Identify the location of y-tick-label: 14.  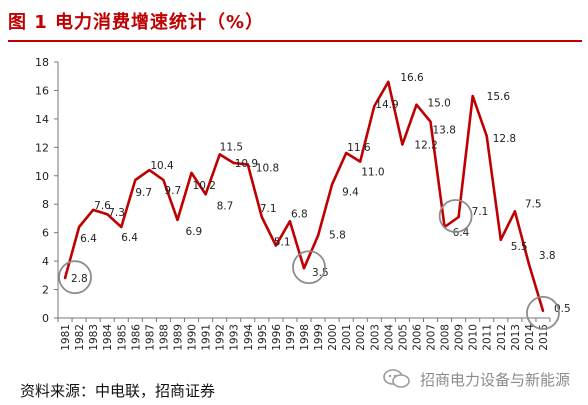
(42, 119).